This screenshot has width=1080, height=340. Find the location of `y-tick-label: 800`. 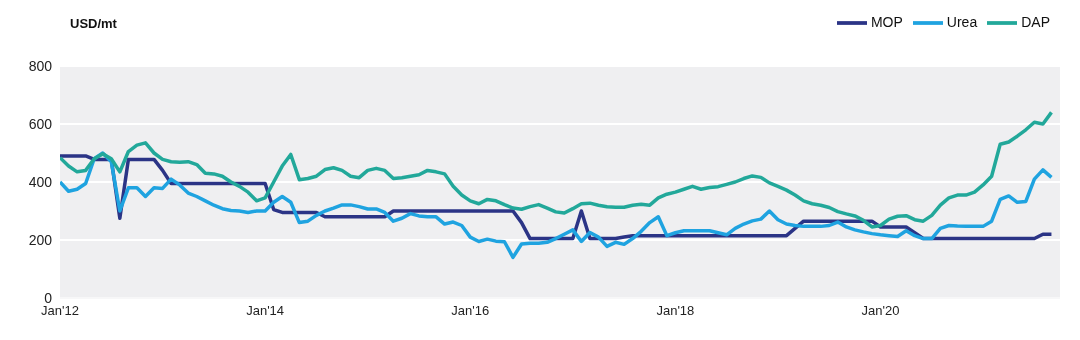

y-tick-label: 800 is located at coordinates (40, 65).